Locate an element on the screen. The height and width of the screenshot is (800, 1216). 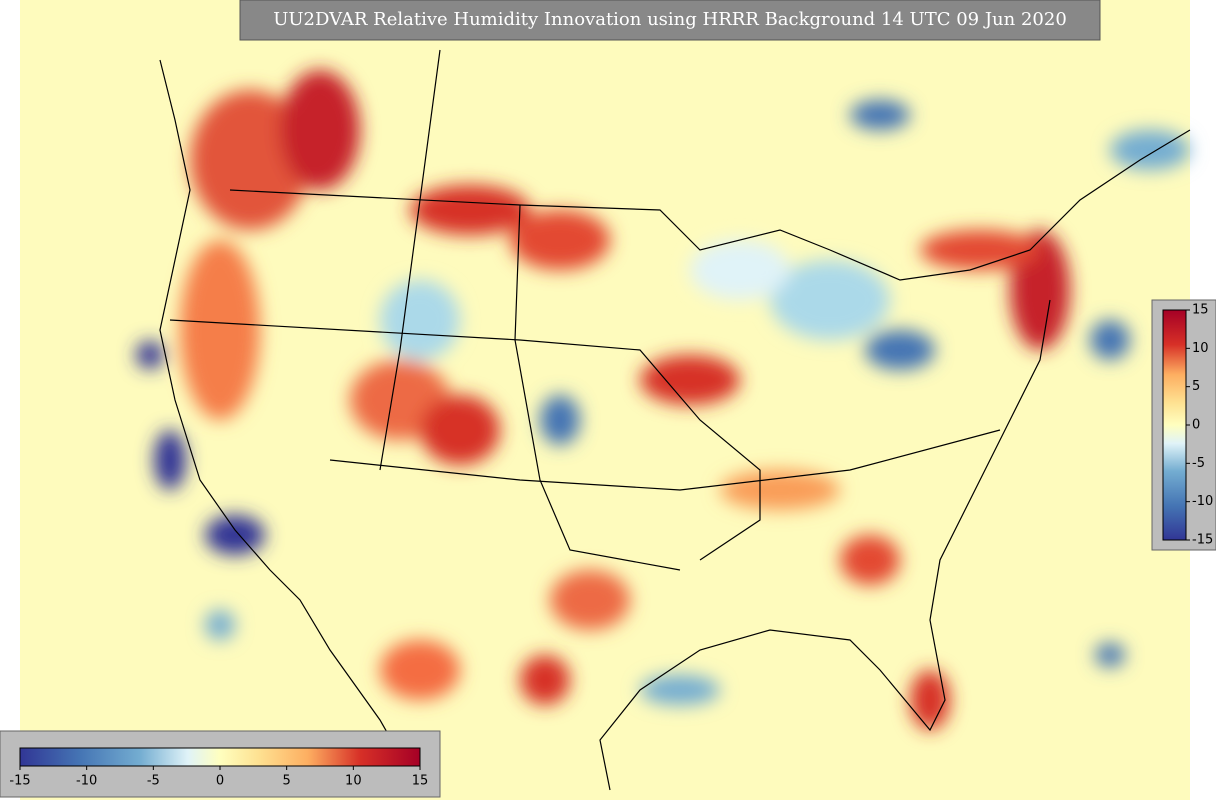
colorbar-bottom: -15 -10 -5 0 5 10 15 is located at coordinates (220, 764).